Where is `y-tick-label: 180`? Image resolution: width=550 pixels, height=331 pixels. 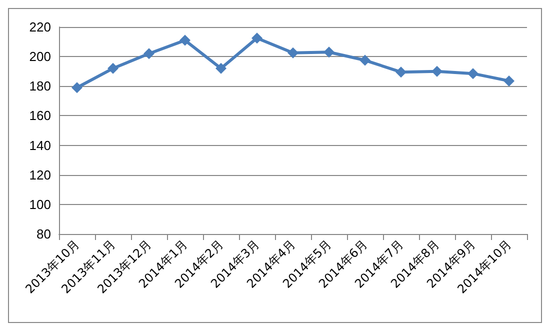
y-tick-label: 180 is located at coordinates (40, 86).